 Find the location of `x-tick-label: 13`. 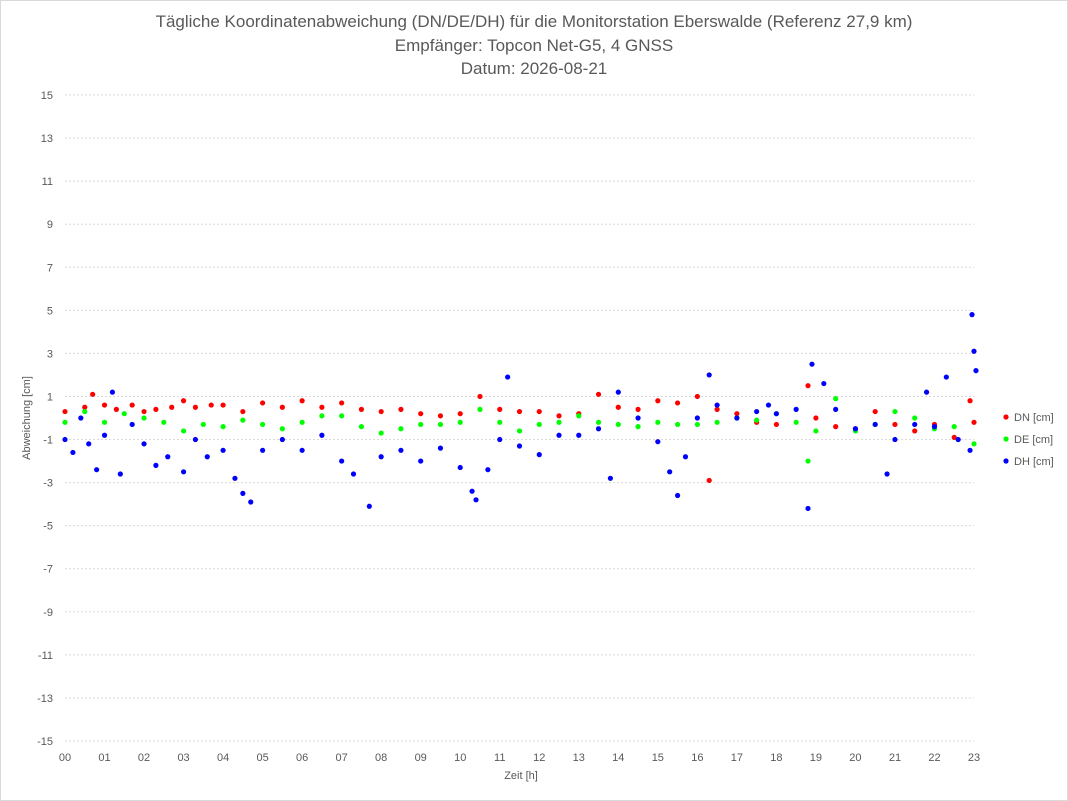

x-tick-label: 13 is located at coordinates (579, 758).